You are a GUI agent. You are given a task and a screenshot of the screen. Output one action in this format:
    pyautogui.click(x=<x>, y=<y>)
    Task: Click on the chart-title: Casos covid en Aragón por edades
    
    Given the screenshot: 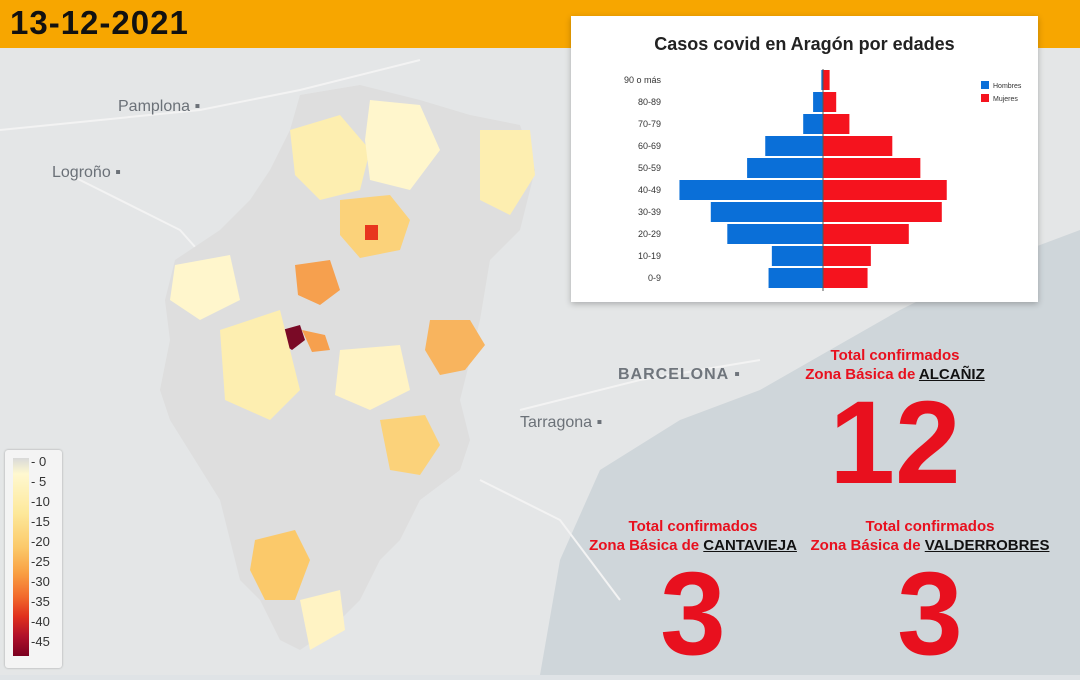 What is the action you would take?
    pyautogui.click(x=804, y=44)
    